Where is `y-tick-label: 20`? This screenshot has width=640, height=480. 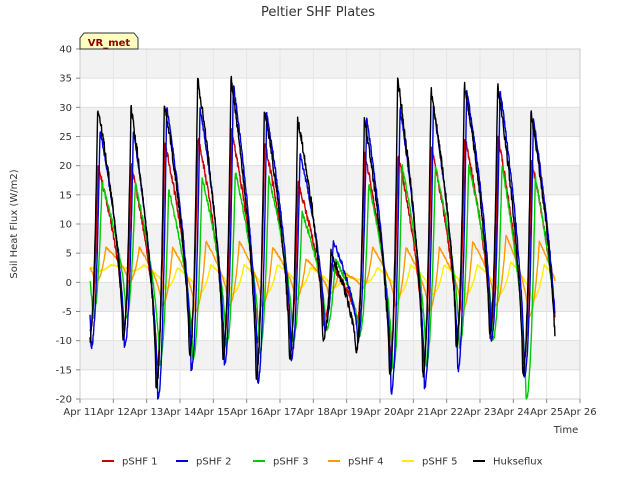
y-tick-label: 20 is located at coordinates (65, 166).